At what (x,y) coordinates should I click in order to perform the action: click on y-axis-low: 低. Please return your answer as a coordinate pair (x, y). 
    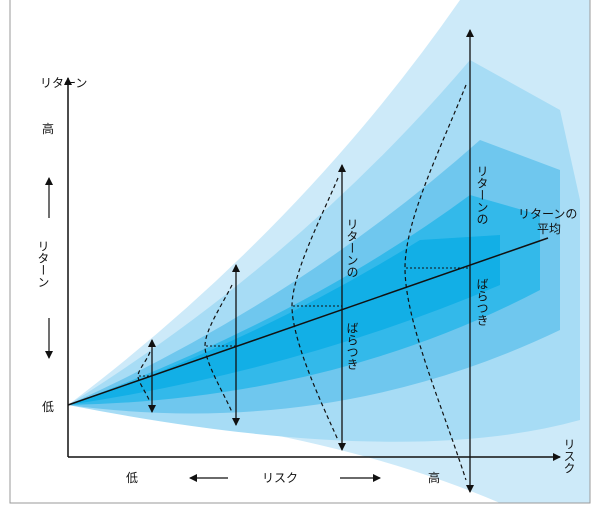
    Looking at the image, I should click on (48, 407).